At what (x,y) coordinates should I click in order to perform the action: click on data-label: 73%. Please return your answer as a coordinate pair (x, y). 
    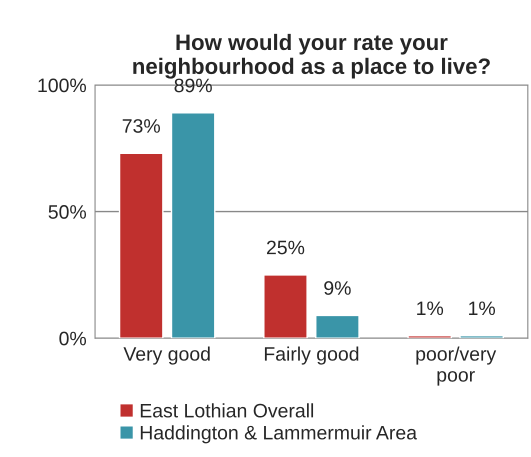
    Looking at the image, I should click on (141, 126).